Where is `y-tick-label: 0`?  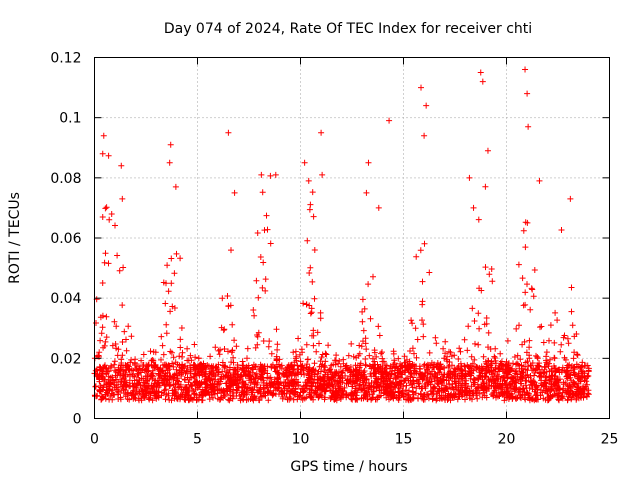
y-tick-label: 0 is located at coordinates (77, 420).